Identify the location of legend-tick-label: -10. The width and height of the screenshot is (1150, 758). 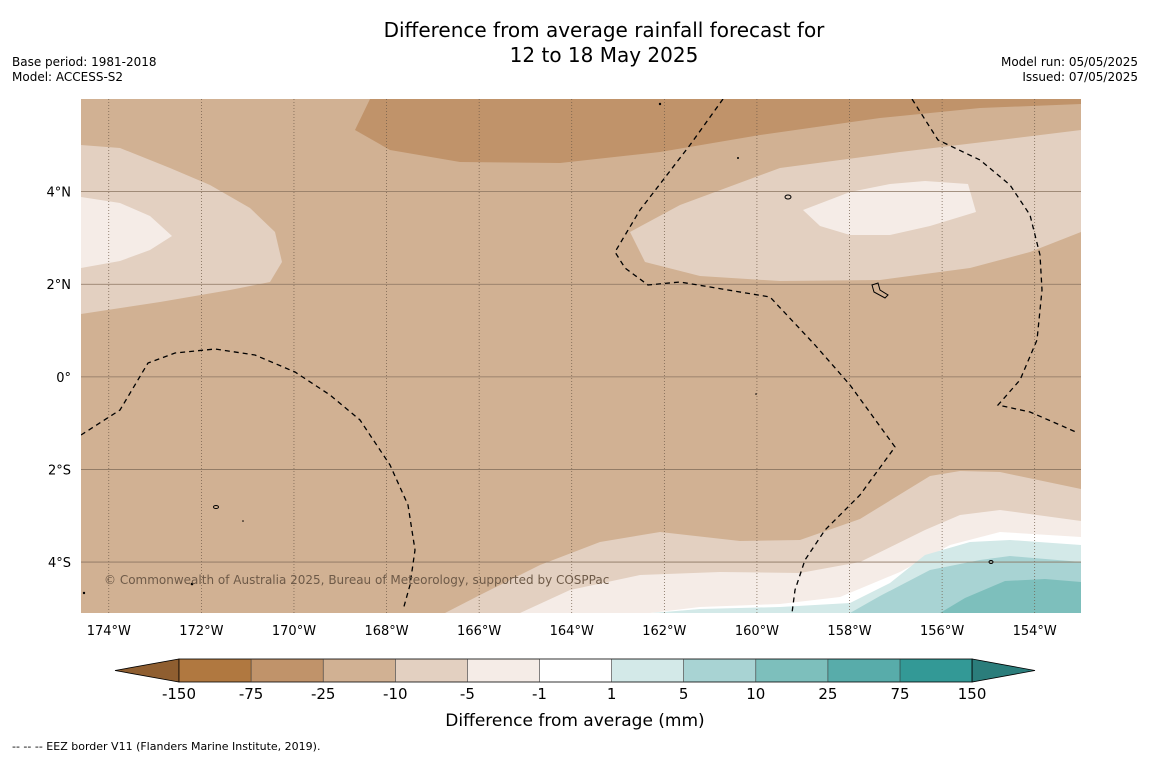
(395, 694).